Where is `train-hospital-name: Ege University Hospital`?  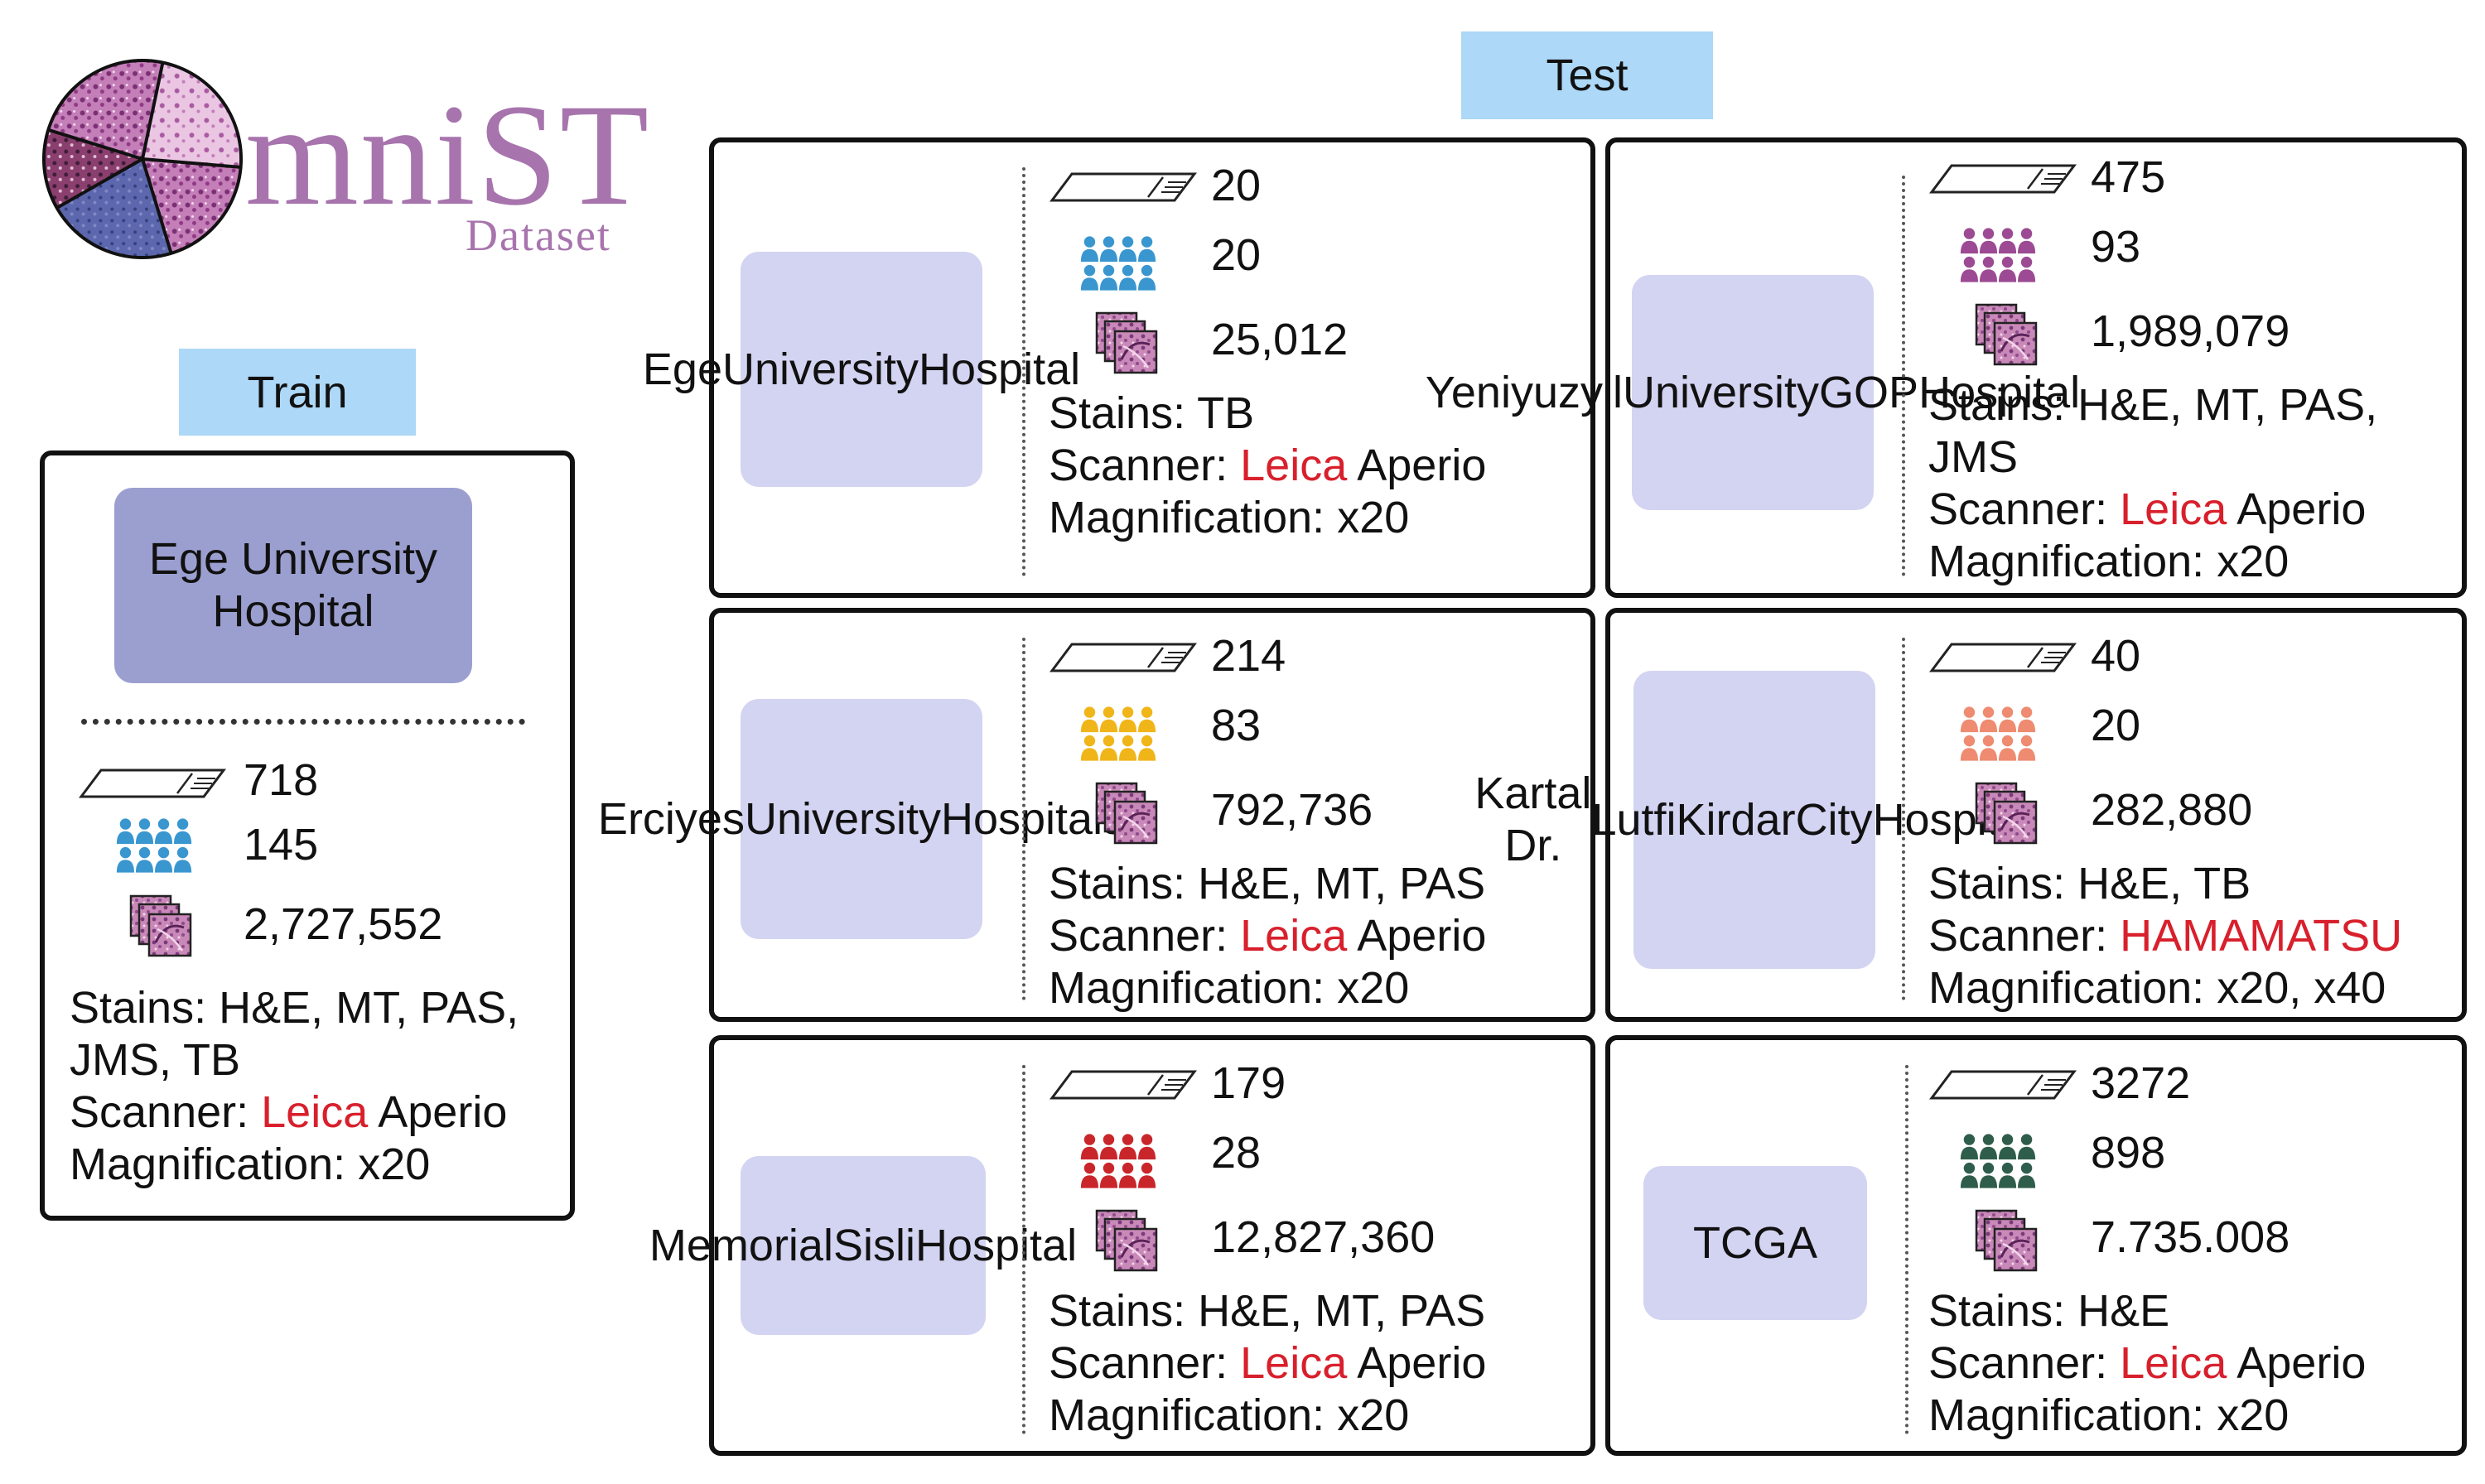 train-hospital-name: Ege University Hospital is located at coordinates (293, 585).